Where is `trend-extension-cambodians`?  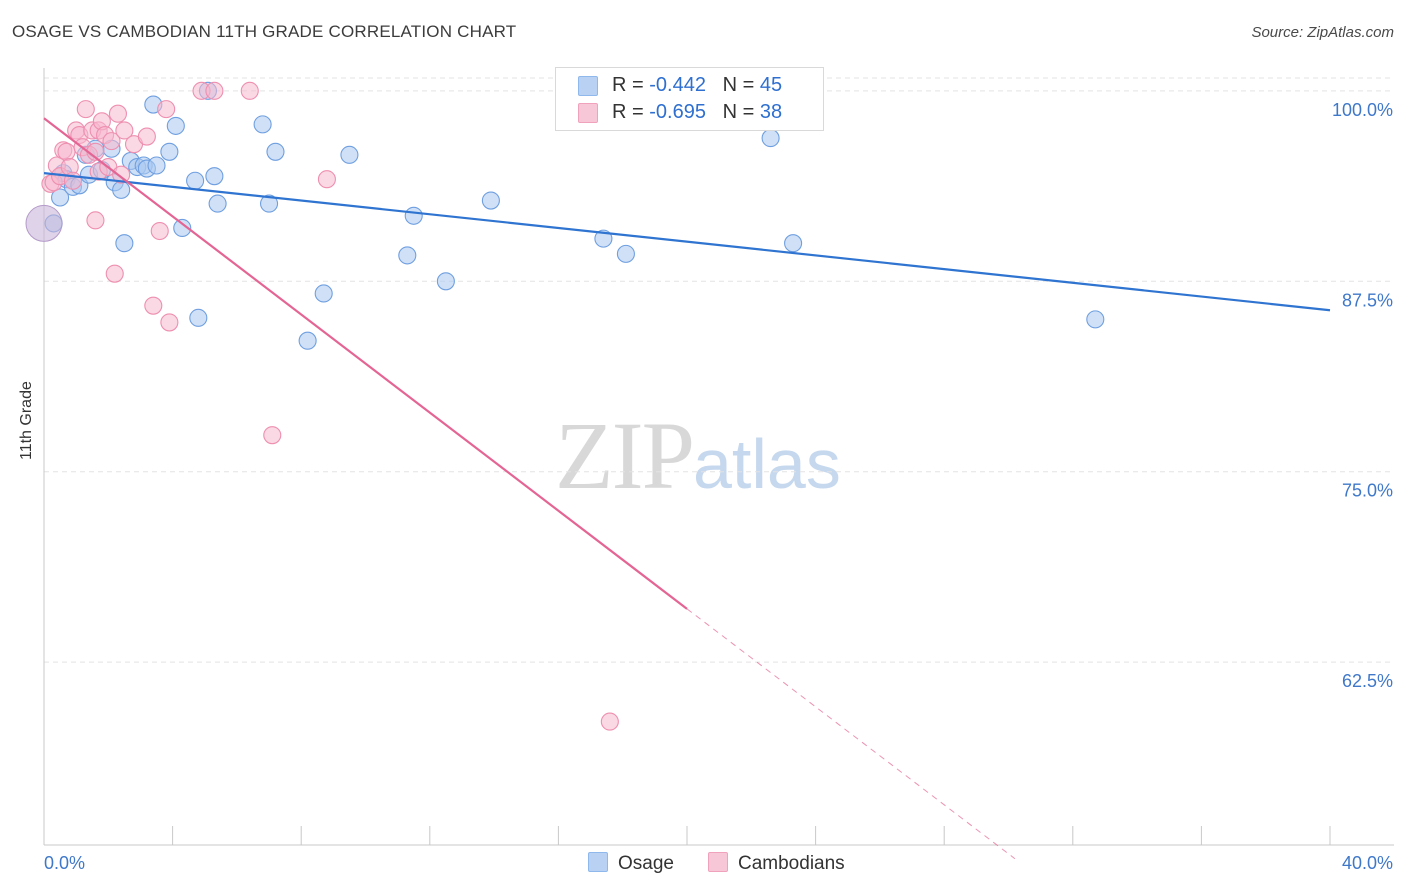 trend-extension-cambodians is located at coordinates (851, 734).